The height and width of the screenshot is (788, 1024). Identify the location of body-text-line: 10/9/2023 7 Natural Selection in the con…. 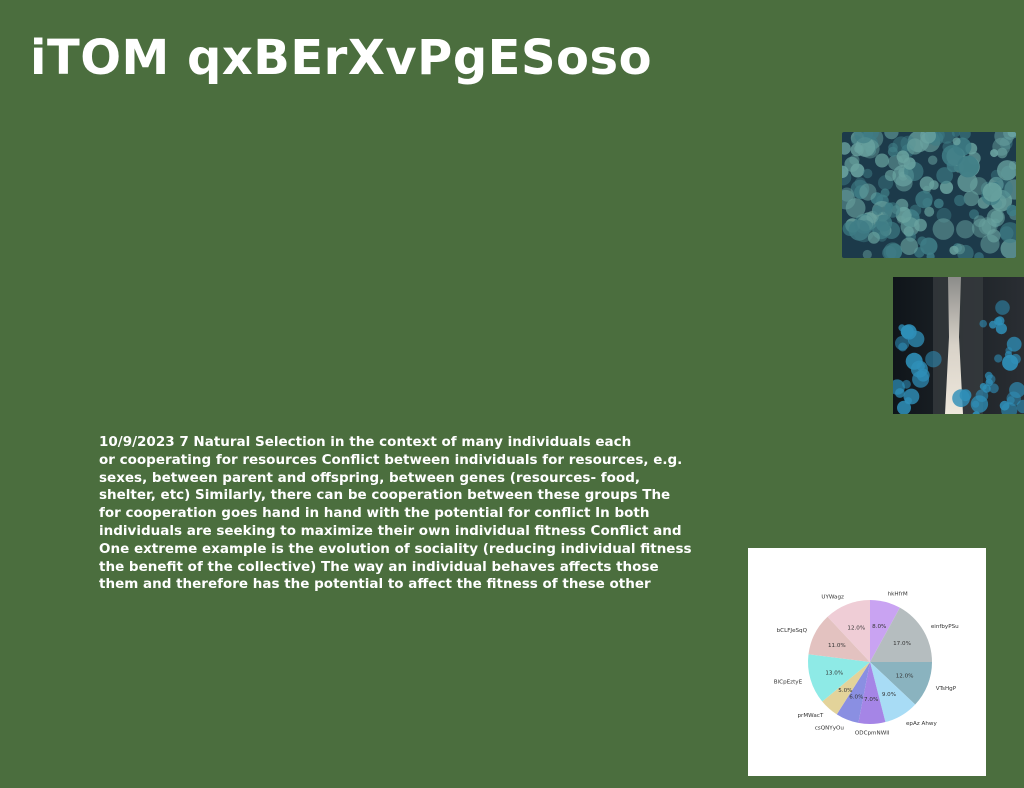
(365, 442).